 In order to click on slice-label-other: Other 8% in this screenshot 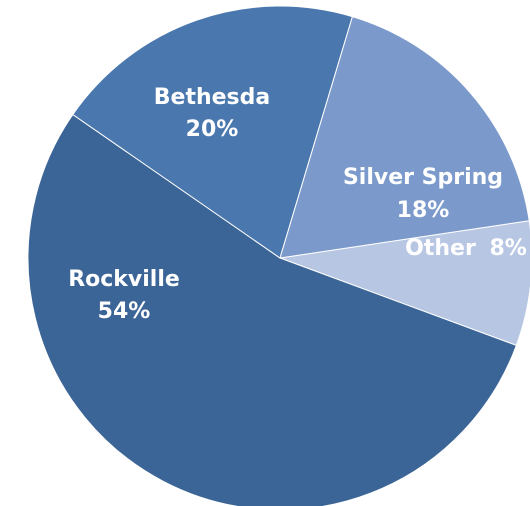, I will do `click(466, 248)`.